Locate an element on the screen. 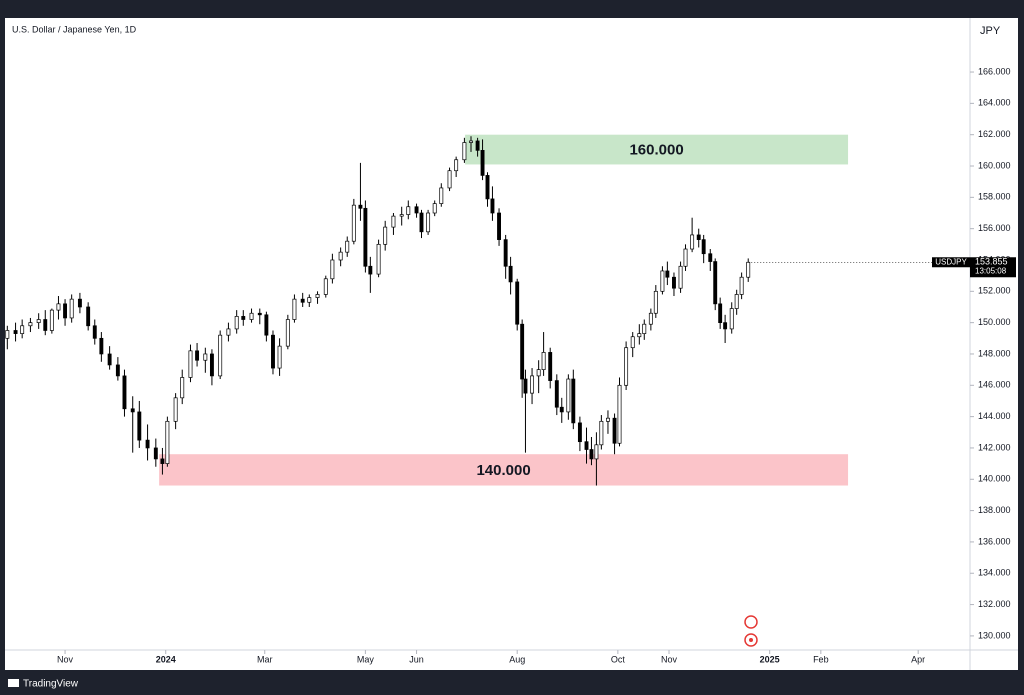 The width and height of the screenshot is (1024, 695). zone is located at coordinates (504, 470).